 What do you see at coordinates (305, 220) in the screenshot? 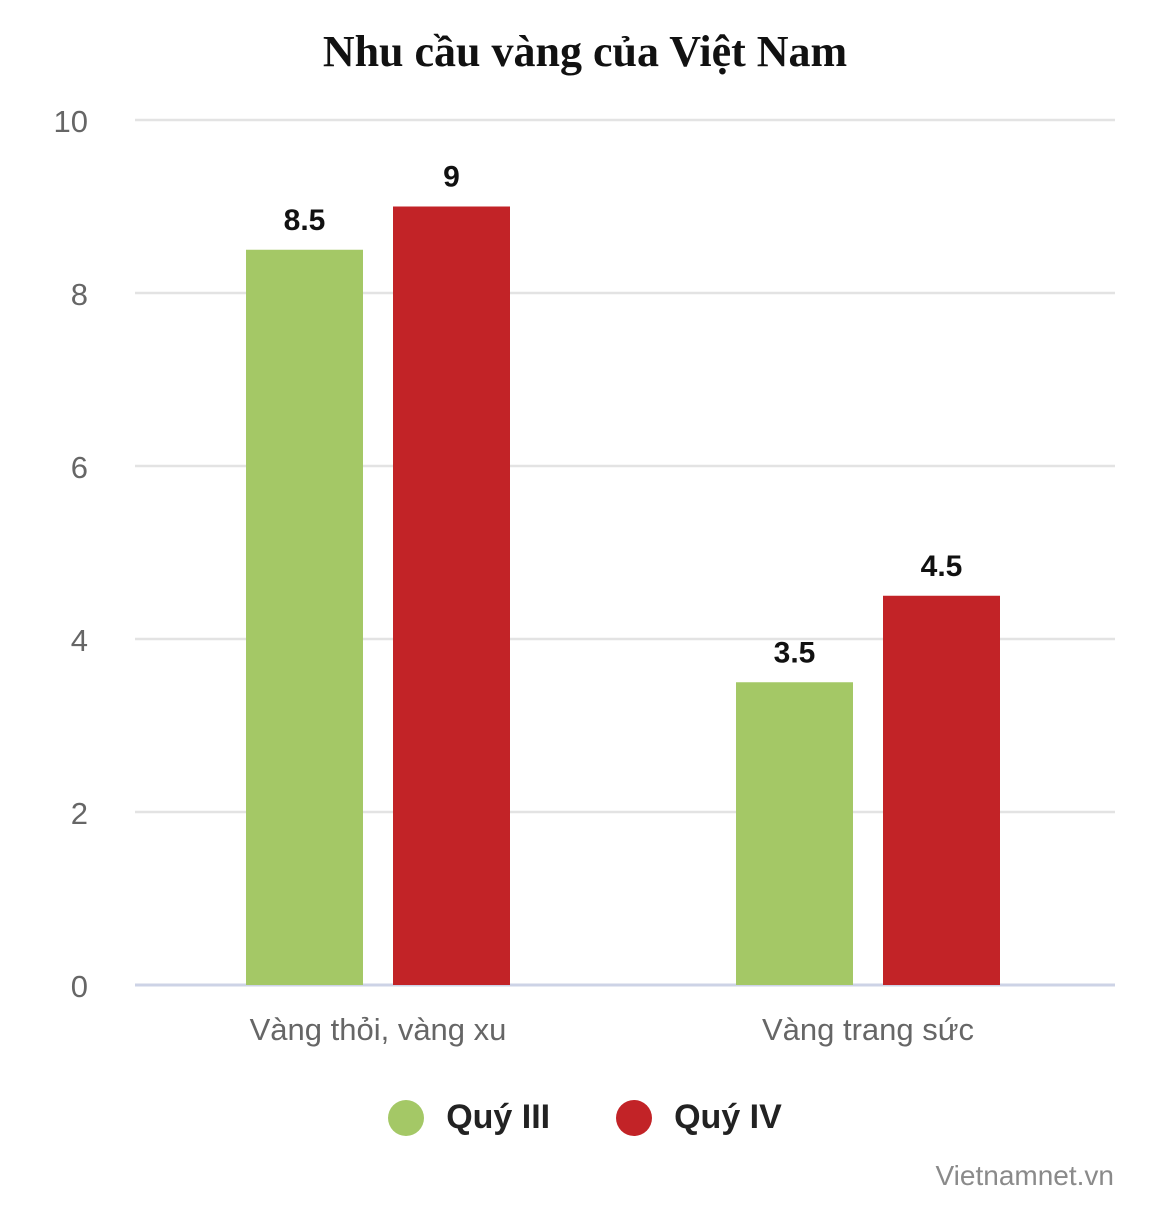
I see `data-label: 8.5` at bounding box center [305, 220].